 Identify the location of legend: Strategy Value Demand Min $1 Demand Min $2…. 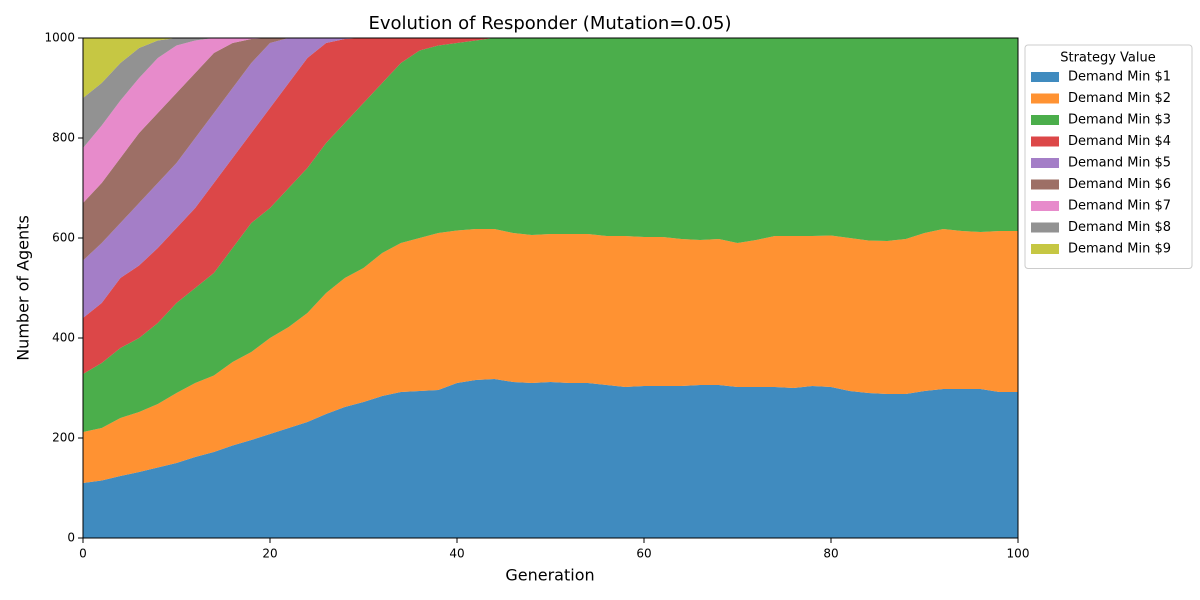
(1108, 156).